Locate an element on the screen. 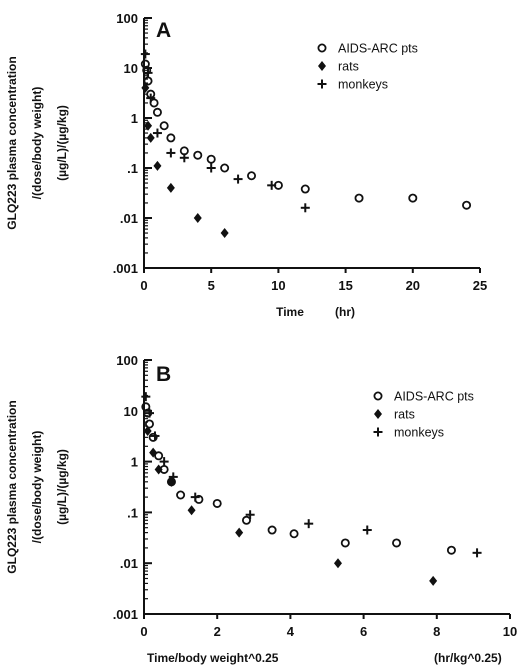 This screenshot has height=670, width=518. x-tick-label: 8 is located at coordinates (436, 631).